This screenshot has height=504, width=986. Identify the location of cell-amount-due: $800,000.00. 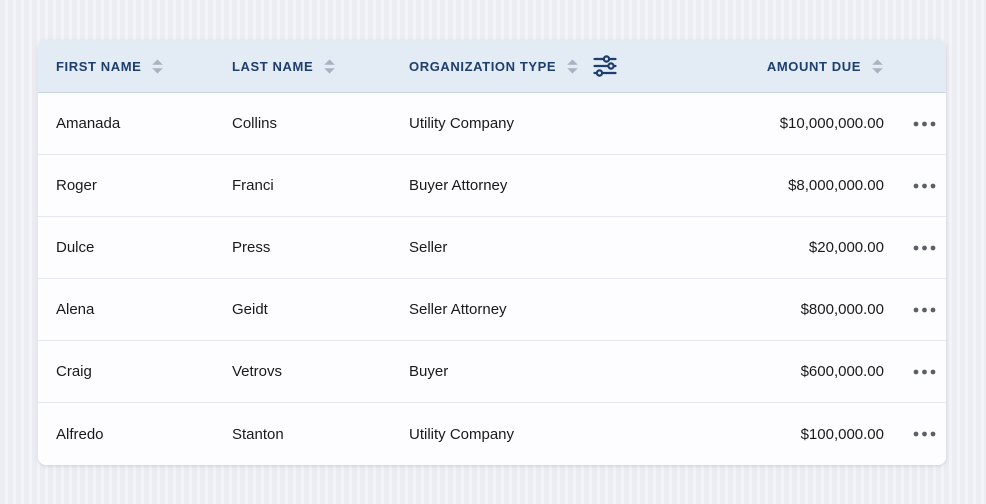
(842, 309).